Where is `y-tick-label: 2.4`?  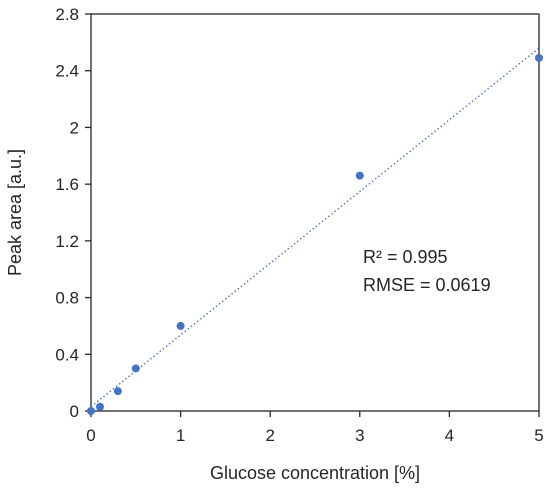 y-tick-label: 2.4 is located at coordinates (67, 71).